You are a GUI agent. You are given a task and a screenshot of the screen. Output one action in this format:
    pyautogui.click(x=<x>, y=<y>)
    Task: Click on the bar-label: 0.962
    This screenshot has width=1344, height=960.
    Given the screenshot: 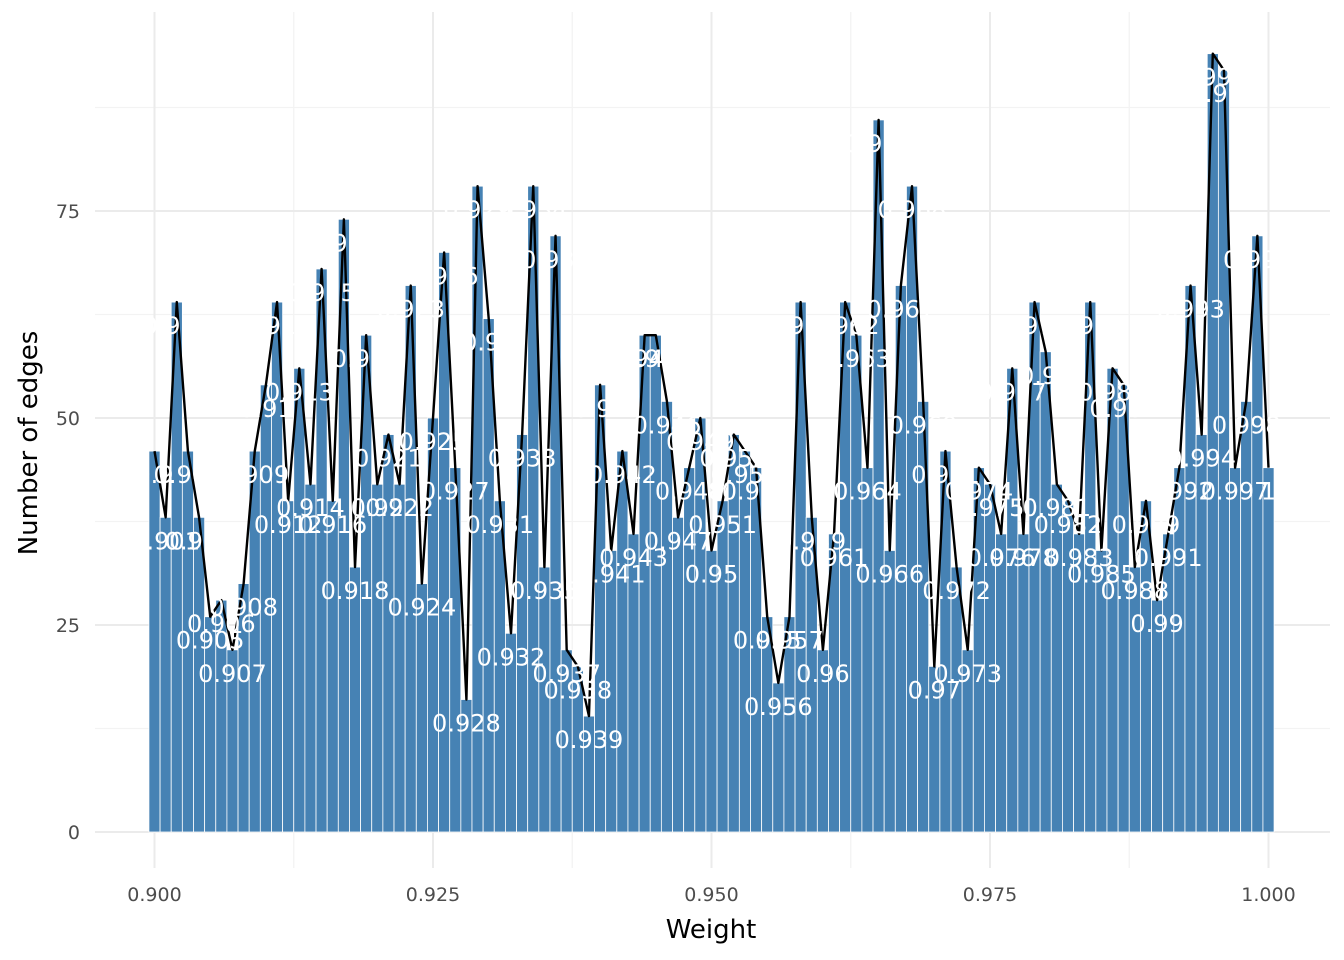 What is the action you would take?
    pyautogui.click(x=845, y=326)
    